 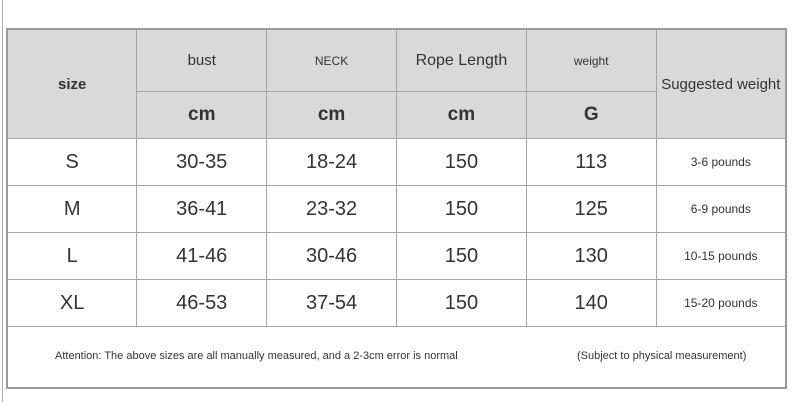 I want to click on suggested-cell: 15-20 pounds, so click(x=721, y=303).